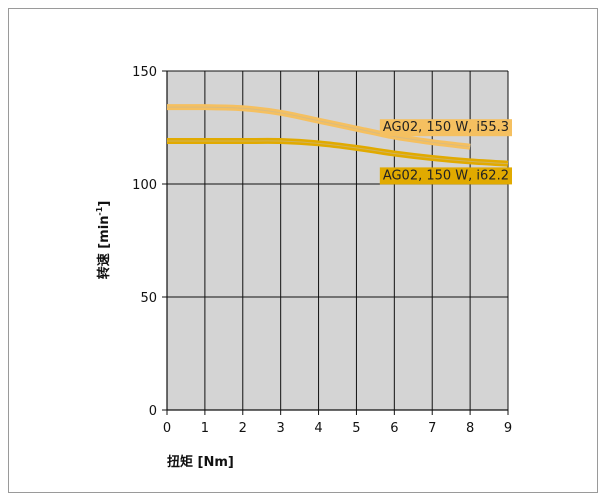  What do you see at coordinates (243, 428) in the screenshot?
I see `x-tick-label: 2` at bounding box center [243, 428].